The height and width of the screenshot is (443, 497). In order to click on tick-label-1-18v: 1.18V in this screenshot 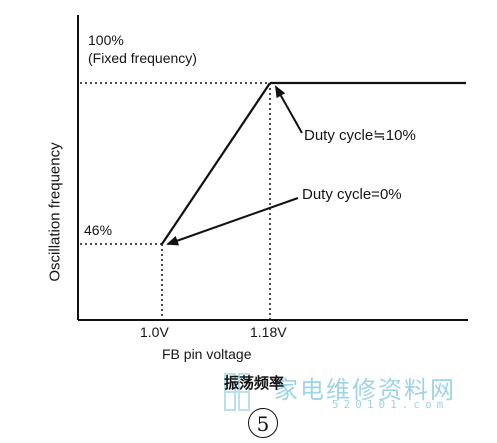, I will do `click(268, 332)`.